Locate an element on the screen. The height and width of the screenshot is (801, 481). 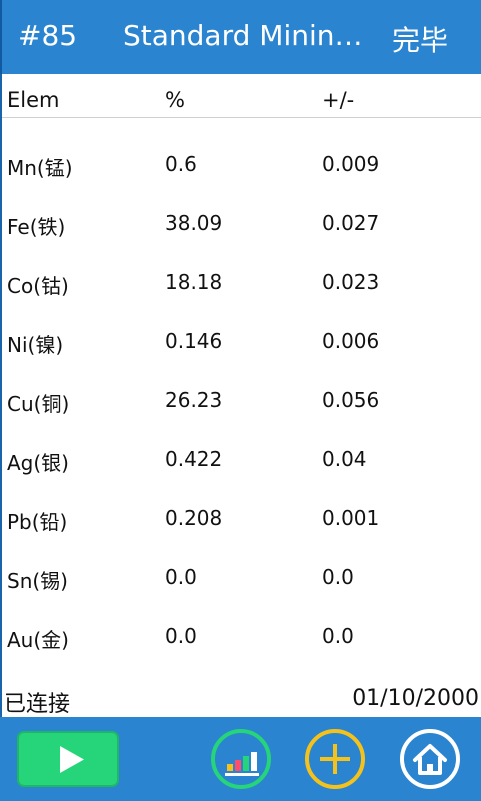
top-bar: #85 Standard Minin… 完毕 is located at coordinates (240, 37).